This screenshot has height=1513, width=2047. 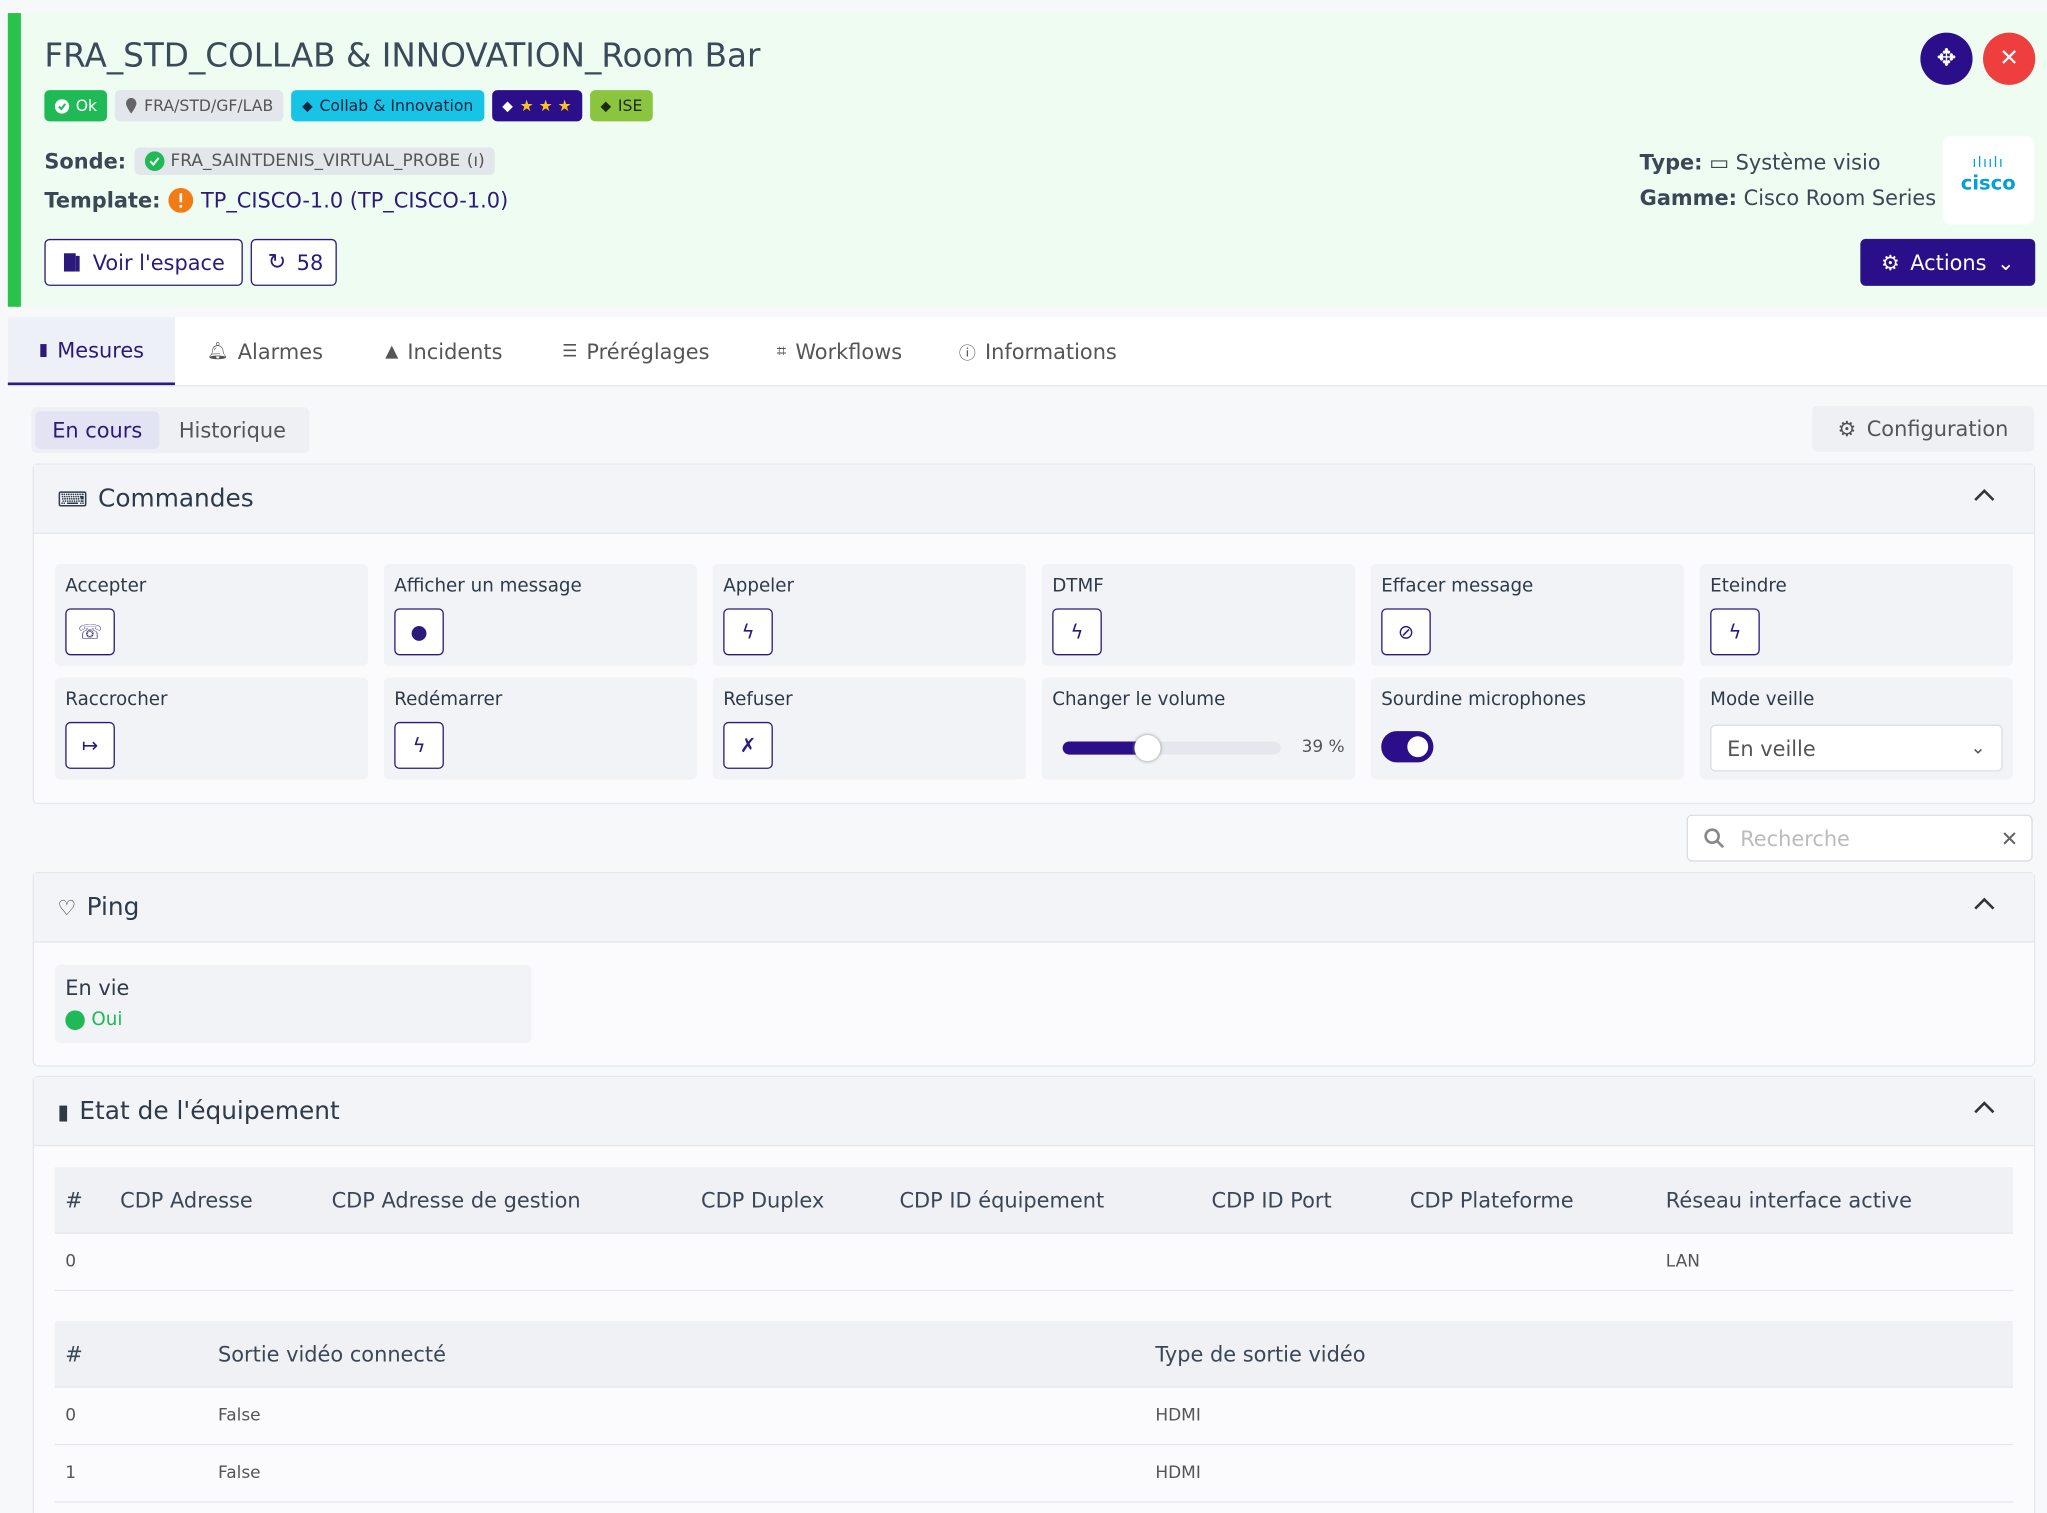 What do you see at coordinates (293, 1004) in the screenshot?
I see `ping-item: En vie Oui` at bounding box center [293, 1004].